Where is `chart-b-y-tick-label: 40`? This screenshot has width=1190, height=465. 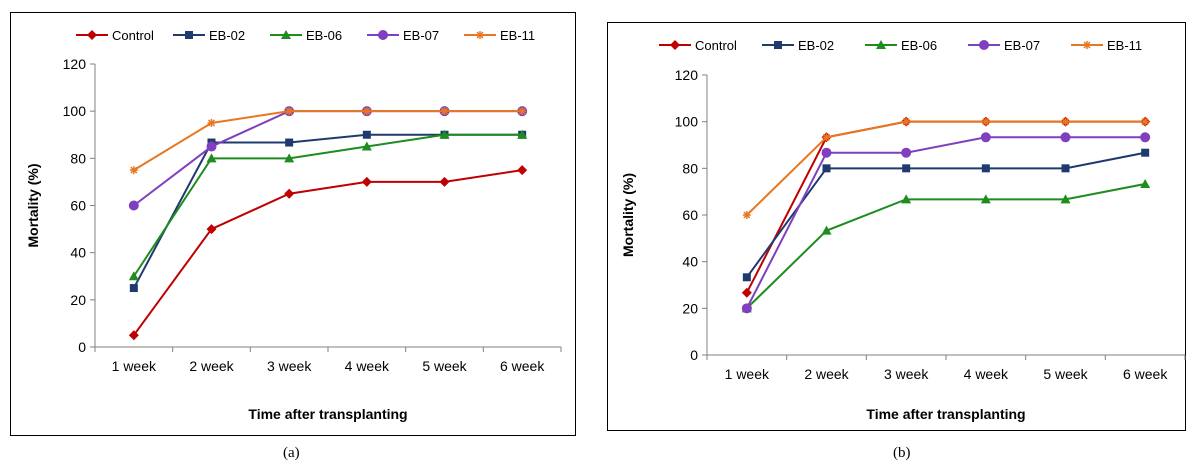 chart-b-y-tick-label: 40 is located at coordinates (690, 262).